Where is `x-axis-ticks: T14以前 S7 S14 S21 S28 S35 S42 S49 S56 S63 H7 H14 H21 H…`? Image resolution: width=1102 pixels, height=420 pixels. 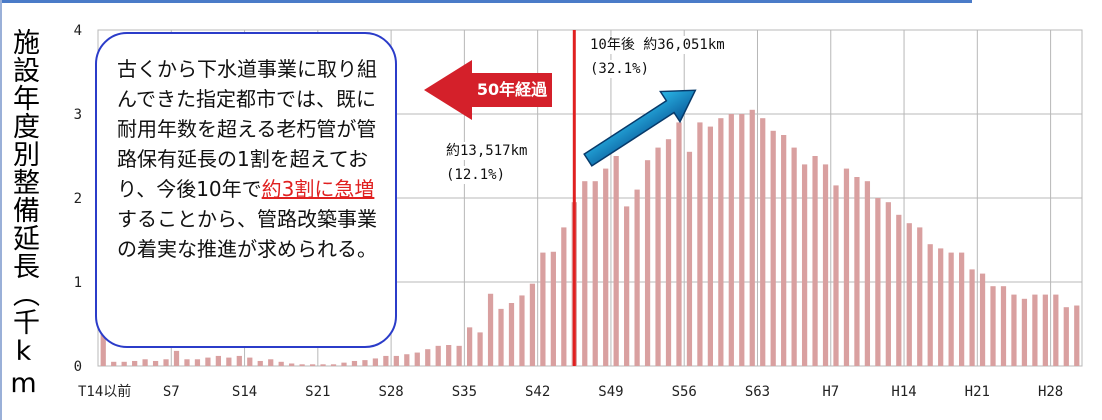 x-axis-ticks: T14以前 S7 S14 S21 S28 S35 S42 S49 S56 S63 H7 H14 H21 H… is located at coordinates (570, 391).